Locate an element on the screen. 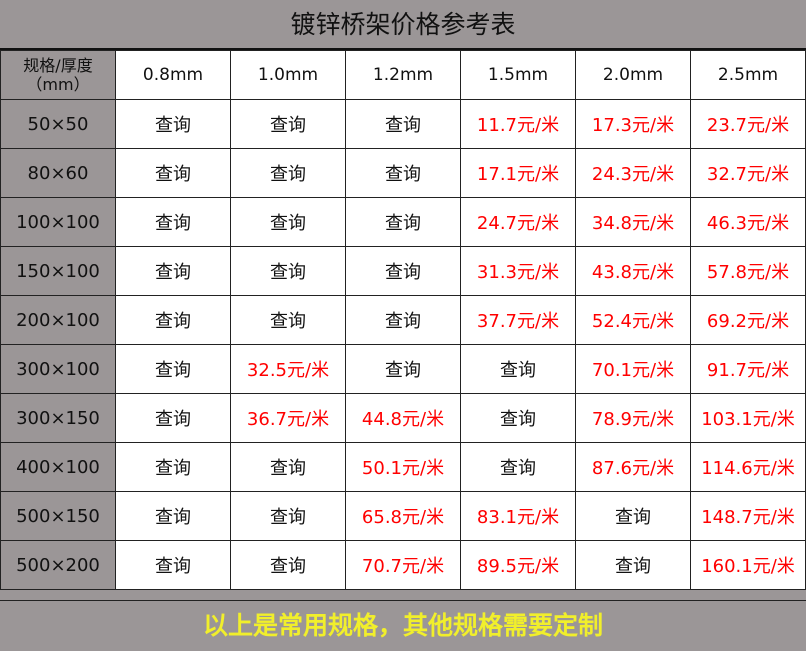  thickness-header: 0.8mm is located at coordinates (173, 75).